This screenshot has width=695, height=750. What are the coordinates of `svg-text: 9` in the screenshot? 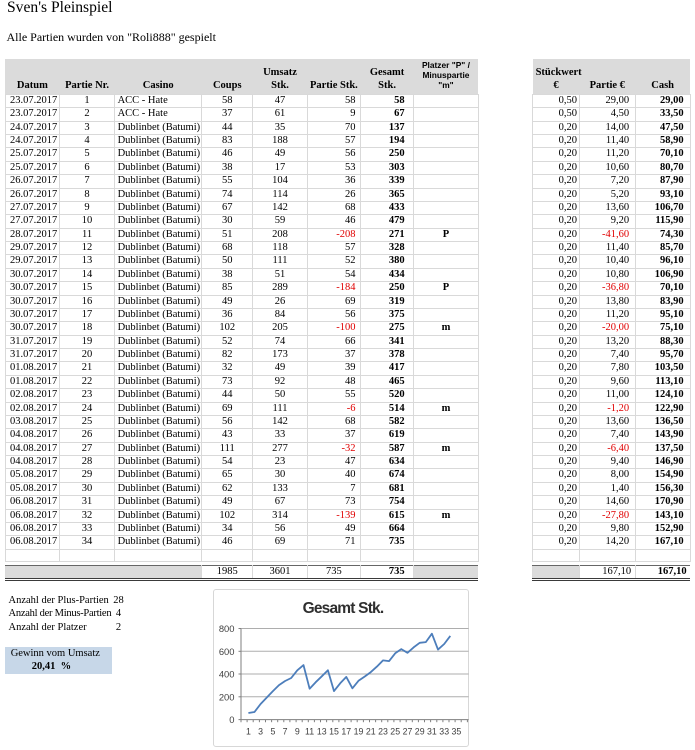 It's located at (297, 732).